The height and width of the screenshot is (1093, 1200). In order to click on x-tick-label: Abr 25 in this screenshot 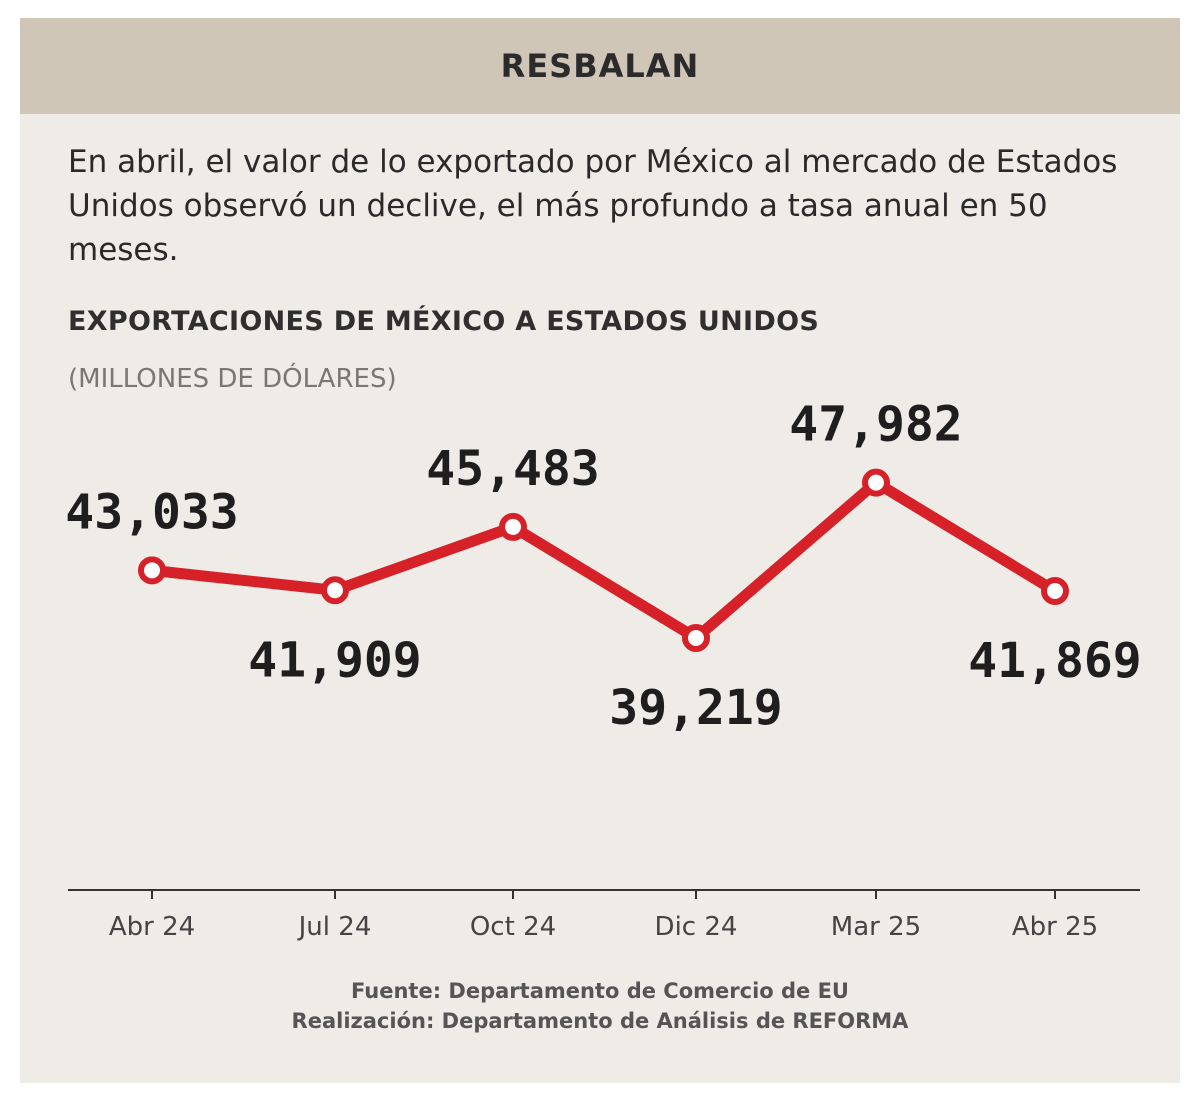, I will do `click(1055, 927)`.